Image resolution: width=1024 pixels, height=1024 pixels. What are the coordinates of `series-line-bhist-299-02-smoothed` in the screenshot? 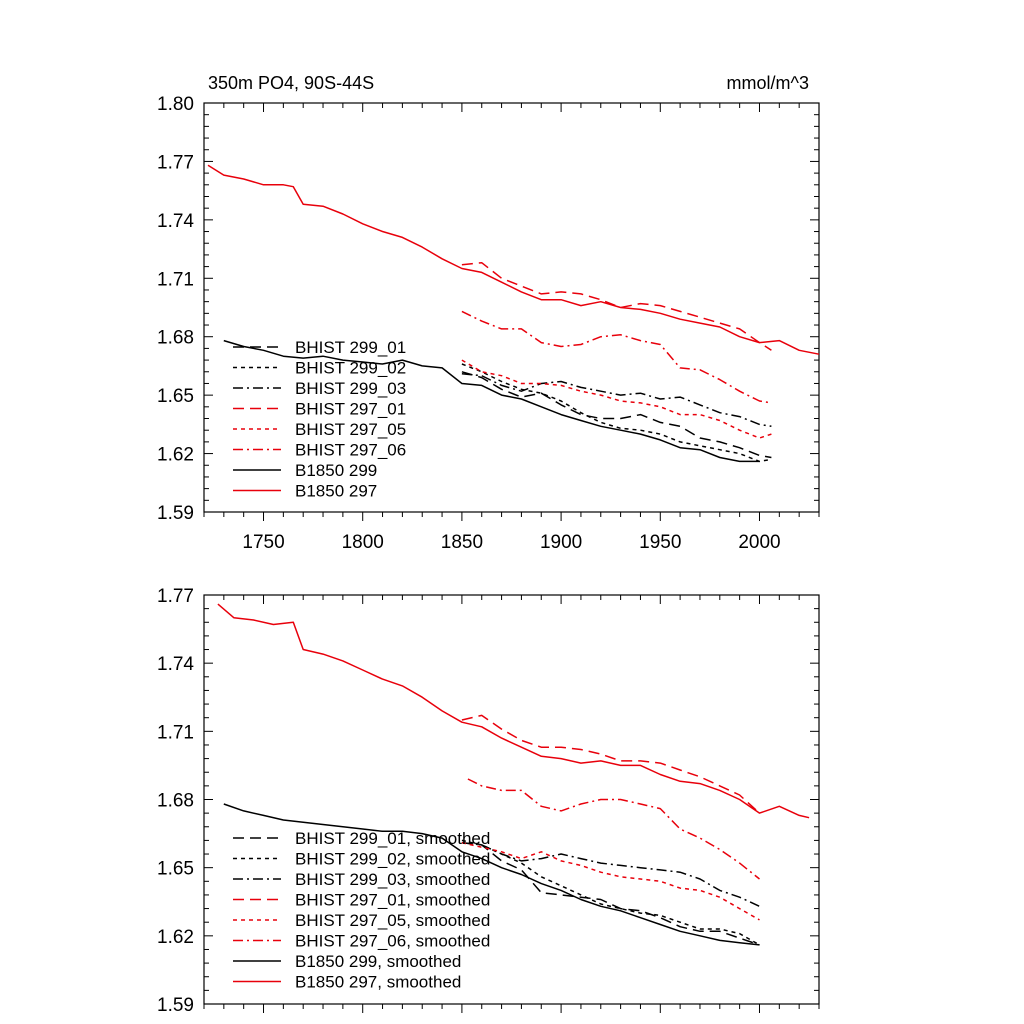 It's located at (610, 892).